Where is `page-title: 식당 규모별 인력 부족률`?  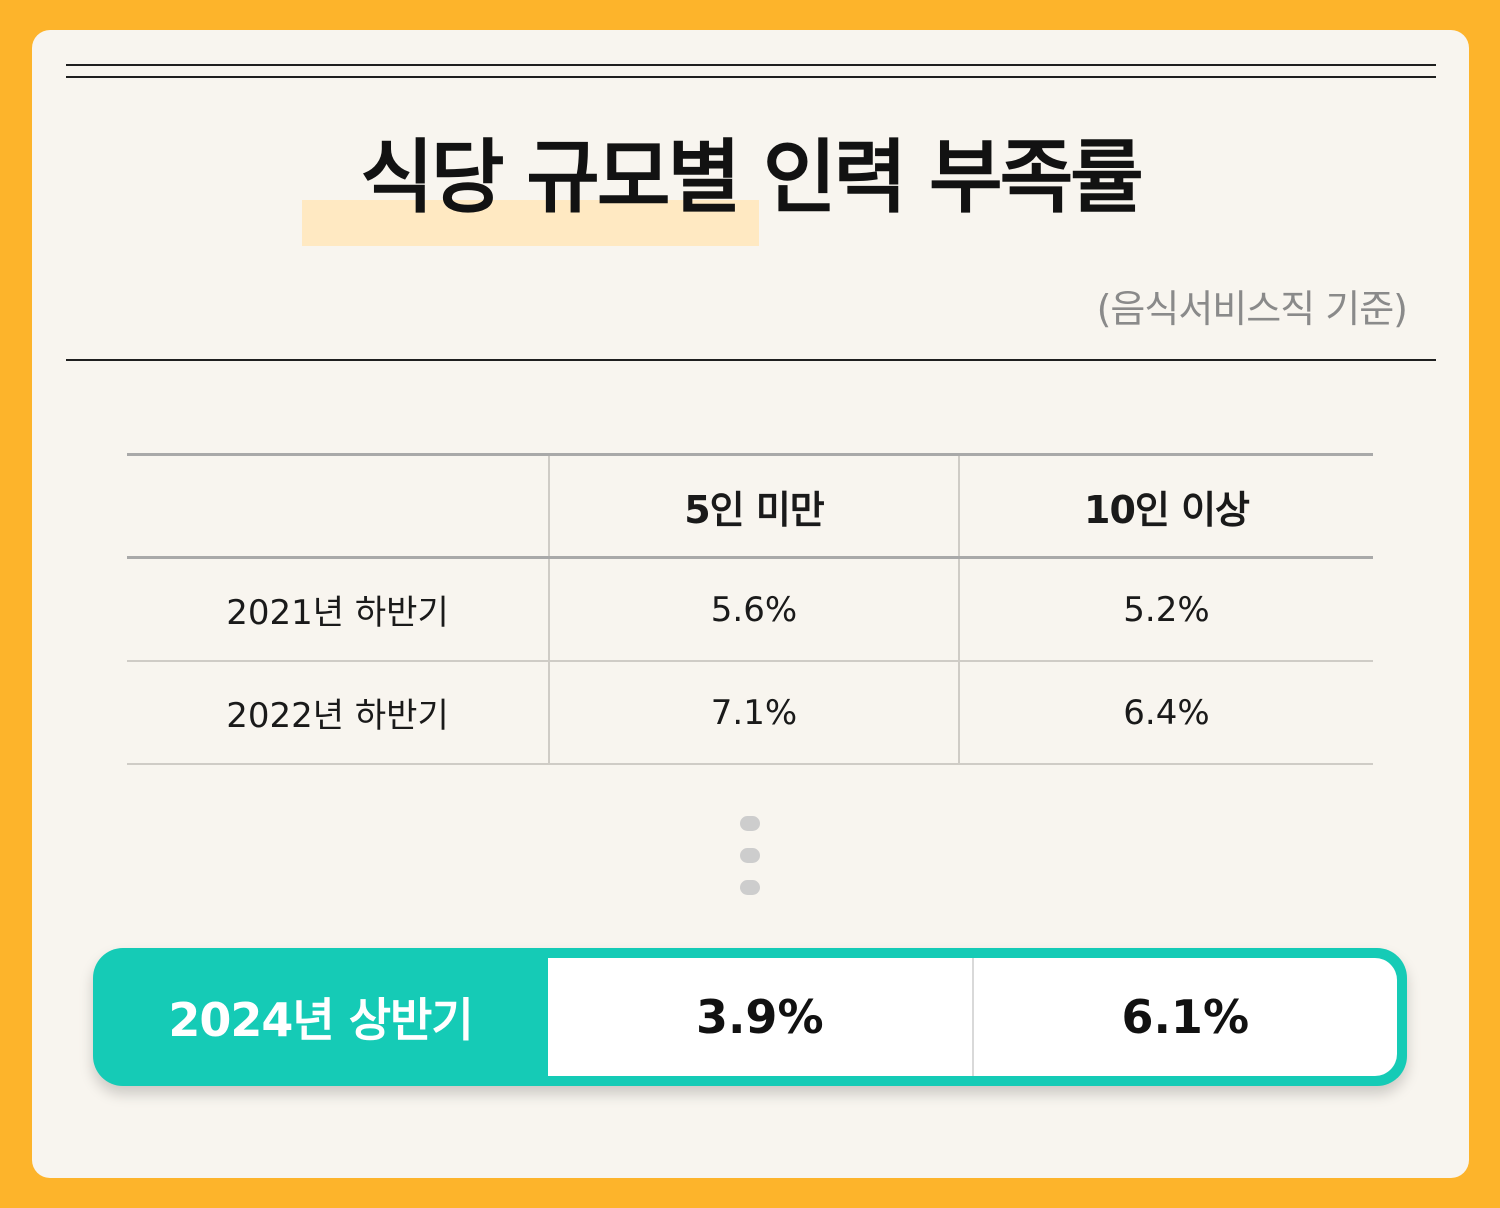
page-title: 식당 규모별 인력 부족률 is located at coordinates (752, 177).